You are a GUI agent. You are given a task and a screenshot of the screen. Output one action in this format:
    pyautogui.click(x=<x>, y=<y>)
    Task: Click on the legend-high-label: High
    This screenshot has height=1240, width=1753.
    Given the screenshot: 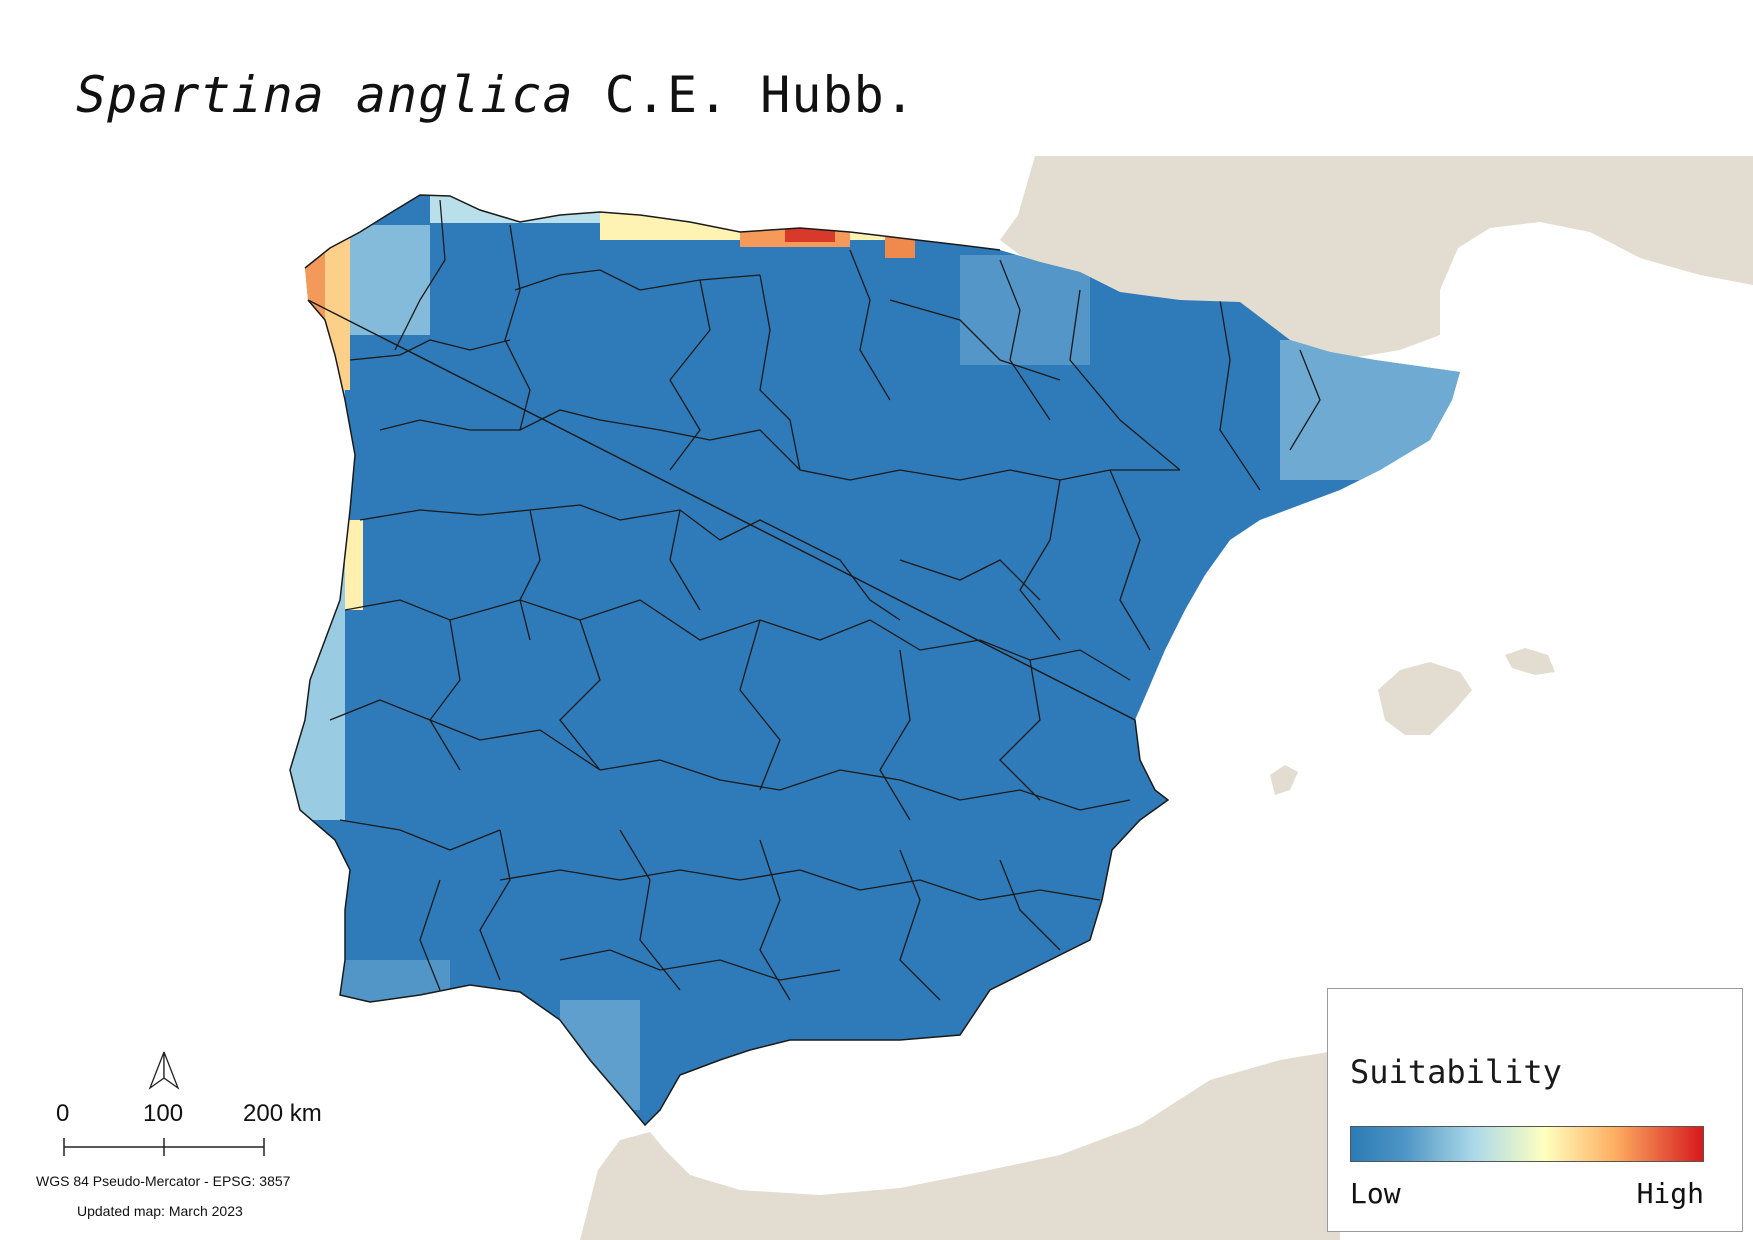 What is the action you would take?
    pyautogui.click(x=1670, y=1193)
    